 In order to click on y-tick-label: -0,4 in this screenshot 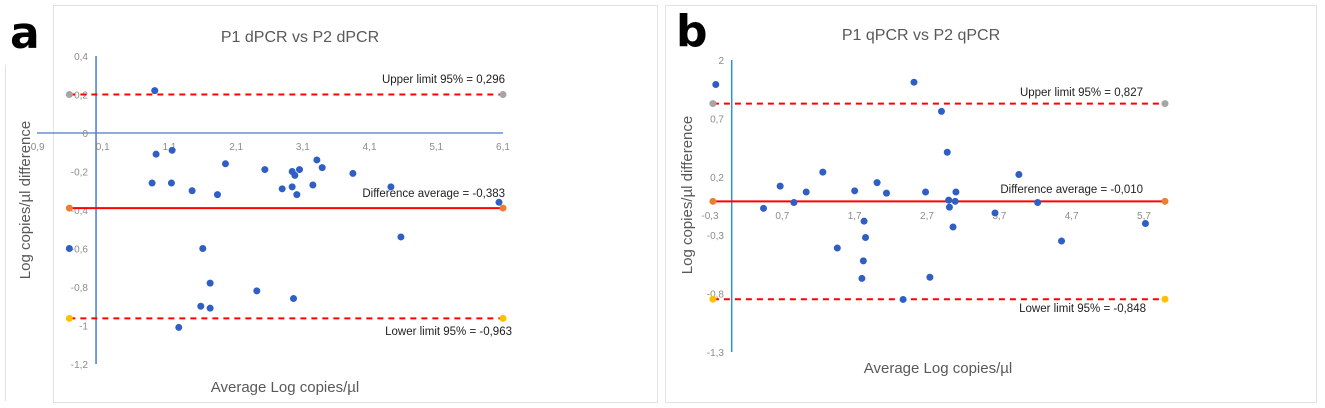, I will do `click(80, 211)`.